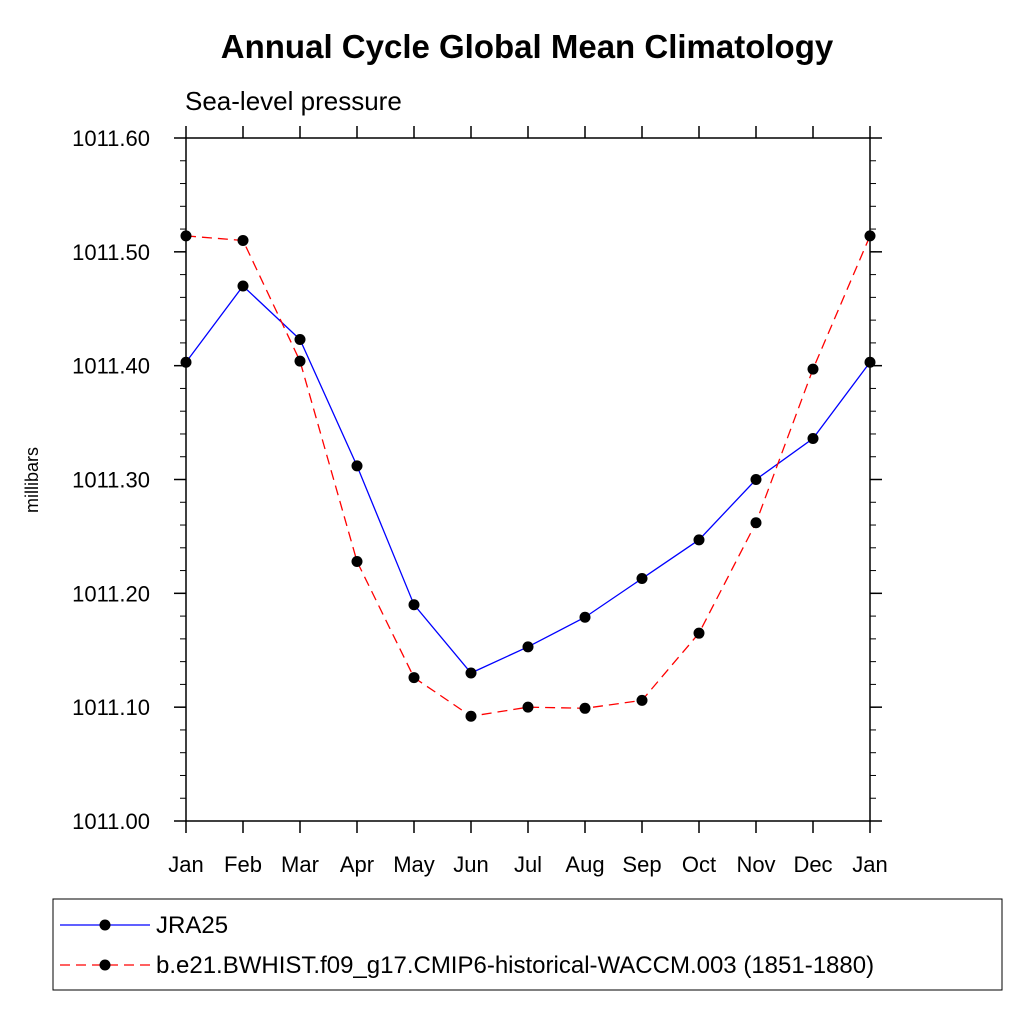  Describe the element at coordinates (111, 366) in the screenshot. I see `y-tick-label: 1011.40` at that location.